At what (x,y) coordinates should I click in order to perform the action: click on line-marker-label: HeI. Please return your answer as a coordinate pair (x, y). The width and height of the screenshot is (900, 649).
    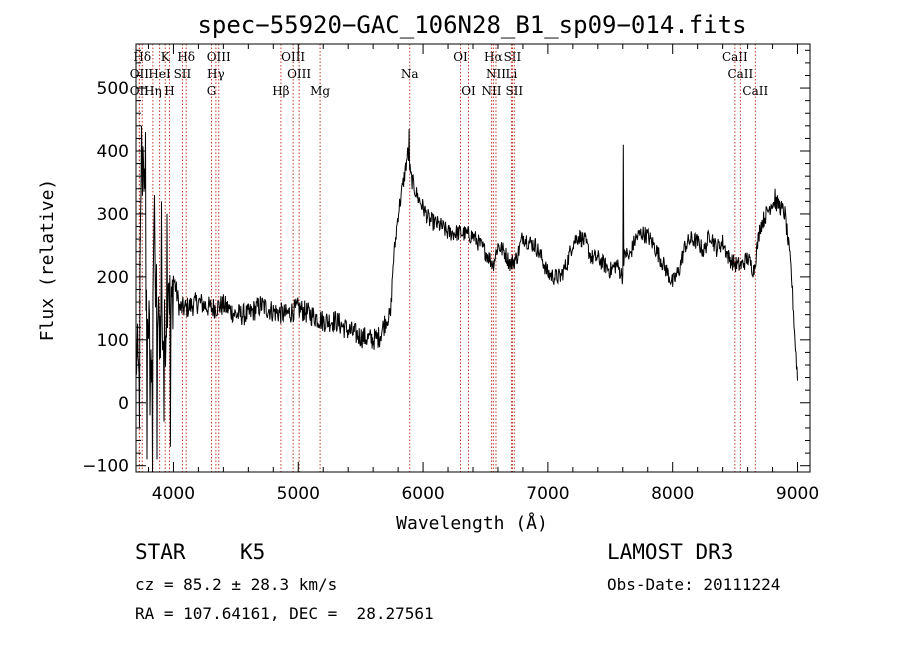
    Looking at the image, I should click on (159, 74).